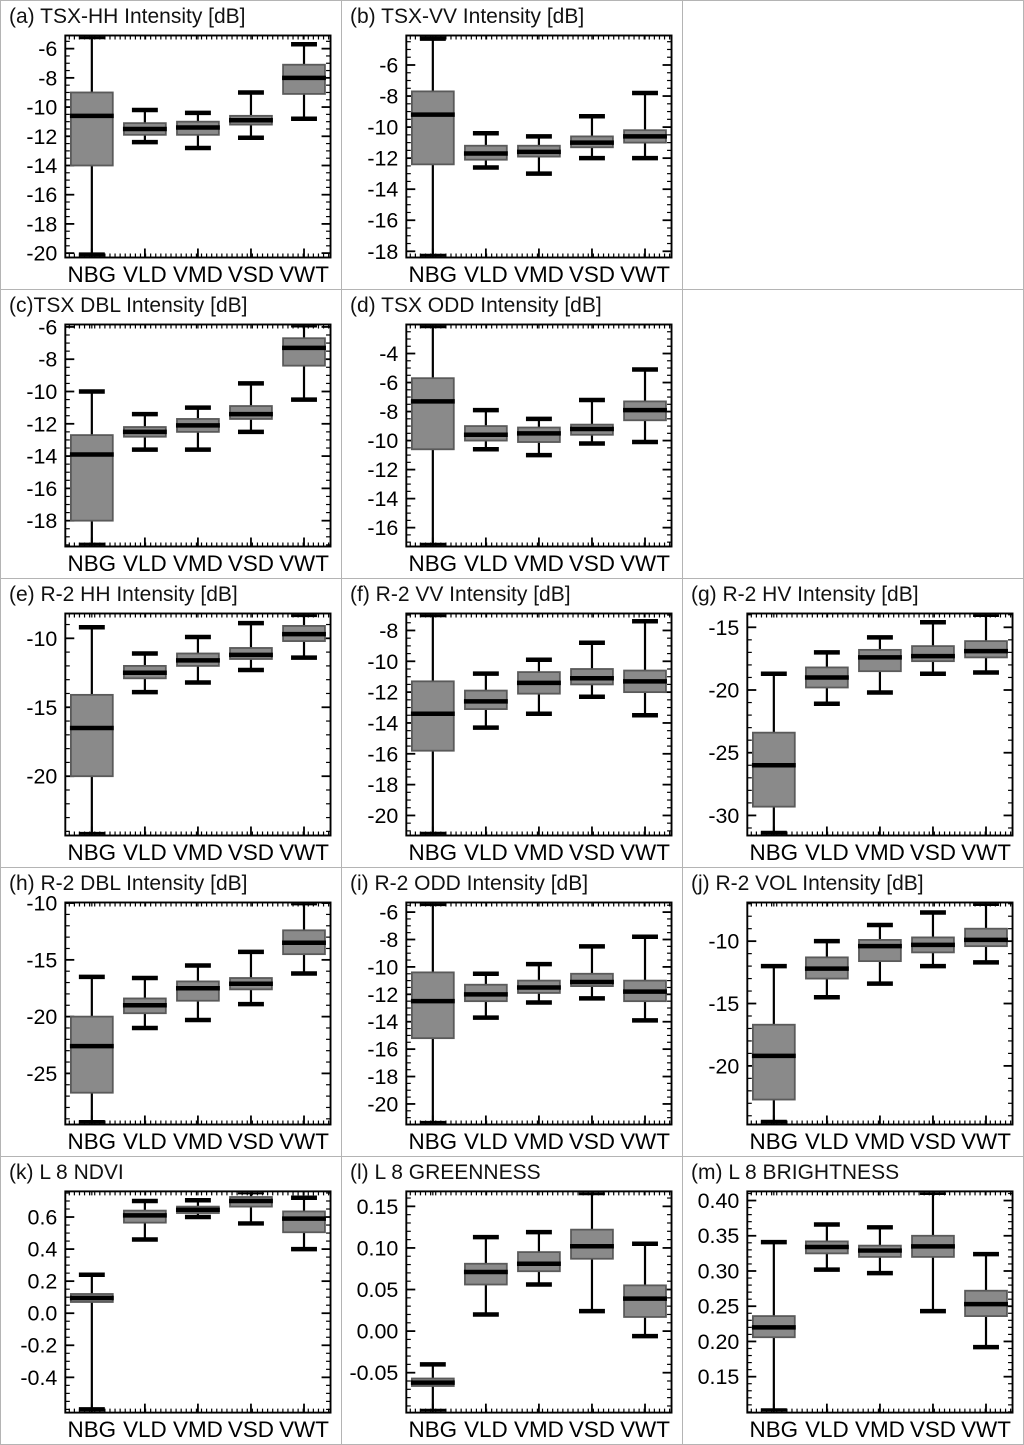 The image size is (1024, 1445). Describe the element at coordinates (511, 1316) in the screenshot. I see `panel-l-plot: 0.15 0.10 0.05 0.00 -0.05 NBG VLD VMD VSD VWT` at that location.